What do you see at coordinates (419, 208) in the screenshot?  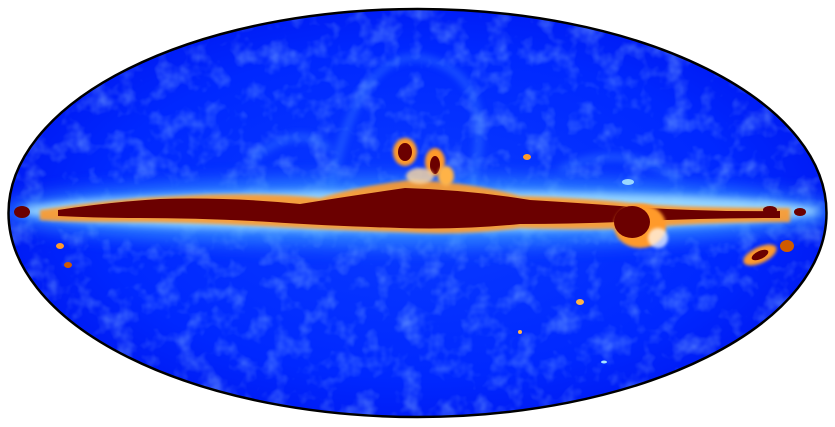 I see `galactic-plane-core` at bounding box center [419, 208].